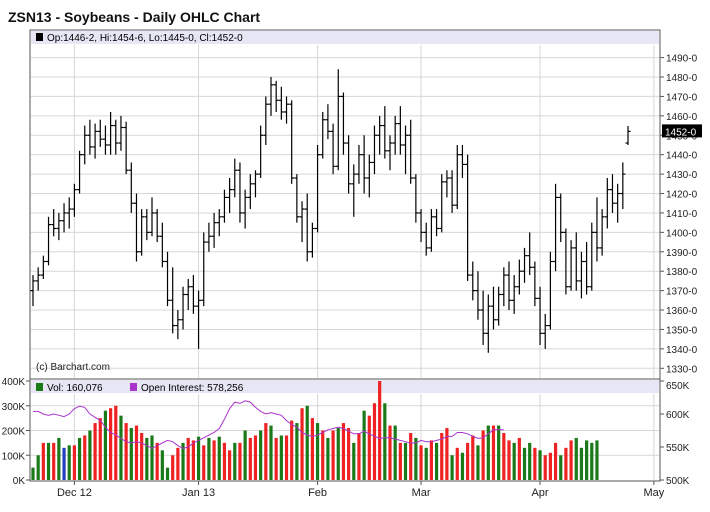 The height and width of the screenshot is (512, 710). Describe the element at coordinates (682, 272) in the screenshot. I see `price-tick-label: 1380-0` at that location.